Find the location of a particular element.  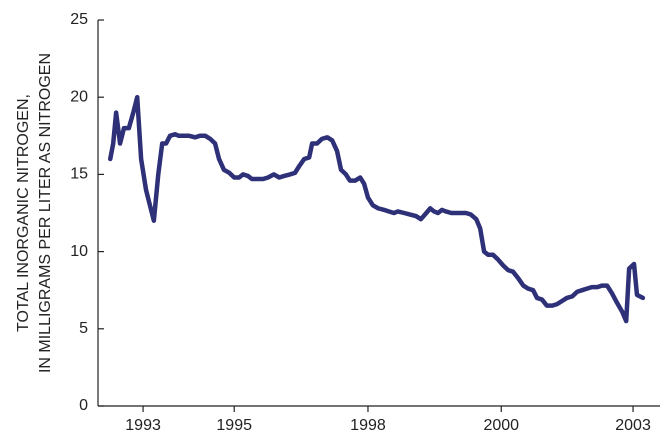

y-tick-label: 20 is located at coordinates (79, 96).